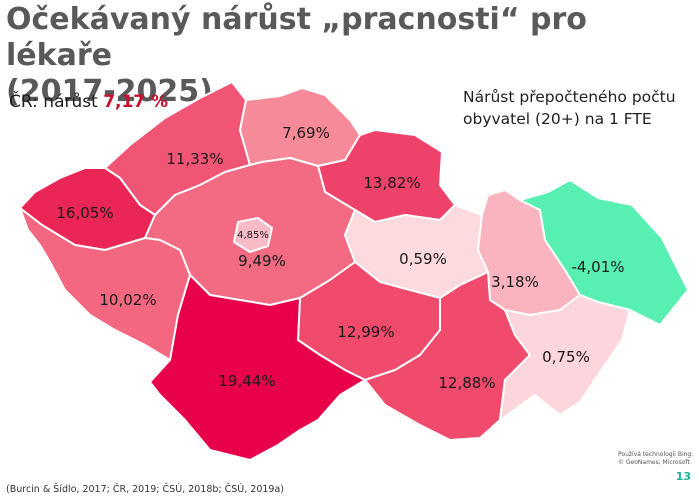 This screenshot has height=501, width=699. What do you see at coordinates (447, 356) in the screenshot?
I see `region-jihomoravsky` at bounding box center [447, 356].